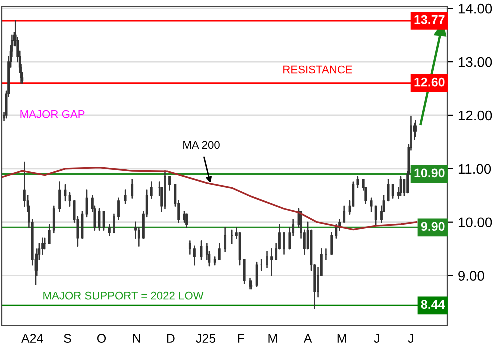 This screenshot has height=350, width=500. I want to click on annotation: MAJOR GAP, so click(52, 114).